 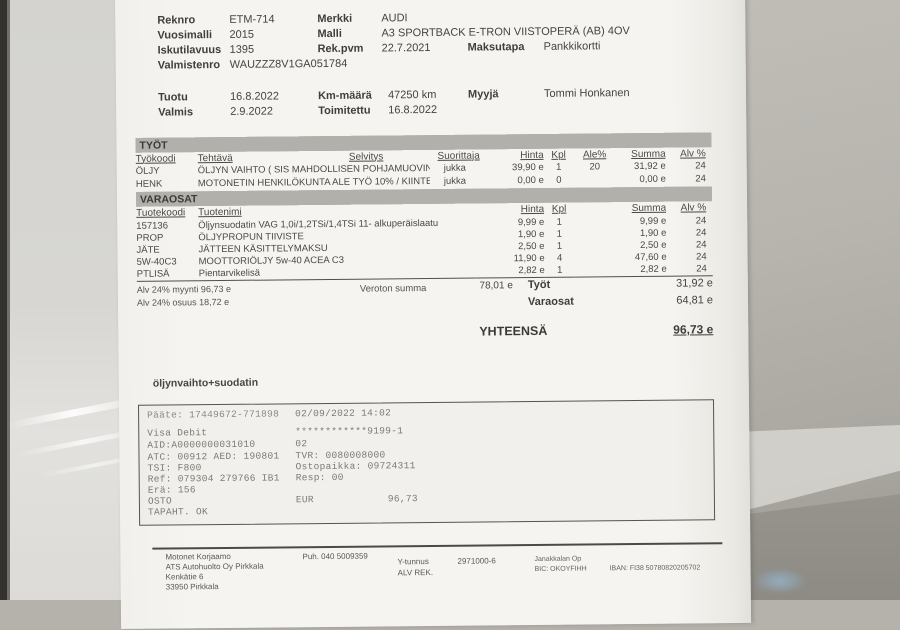 What do you see at coordinates (531, 222) in the screenshot?
I see `part-hinta: 9,99 e` at bounding box center [531, 222].